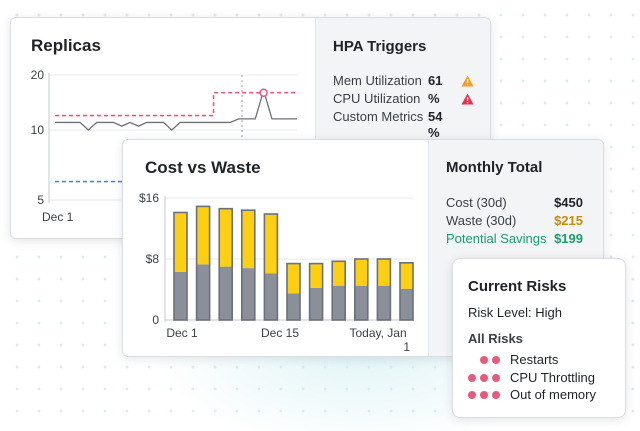 The width and height of the screenshot is (640, 431). What do you see at coordinates (553, 377) in the screenshot?
I see `risk-cpu-throttling-label: CPU Throttling` at bounding box center [553, 377].